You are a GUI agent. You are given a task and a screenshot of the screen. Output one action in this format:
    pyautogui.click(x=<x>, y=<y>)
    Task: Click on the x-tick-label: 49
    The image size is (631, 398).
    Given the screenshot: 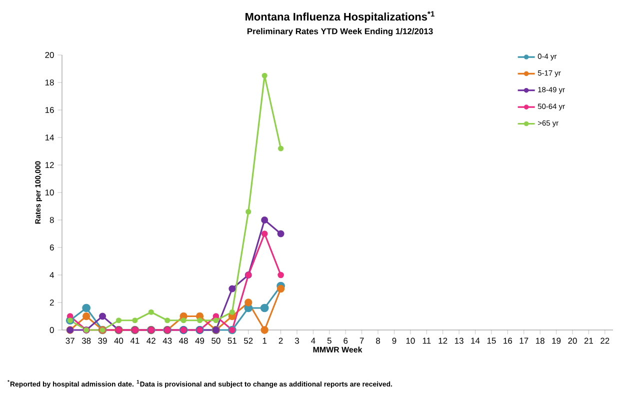 What is the action you would take?
    pyautogui.click(x=199, y=341)
    